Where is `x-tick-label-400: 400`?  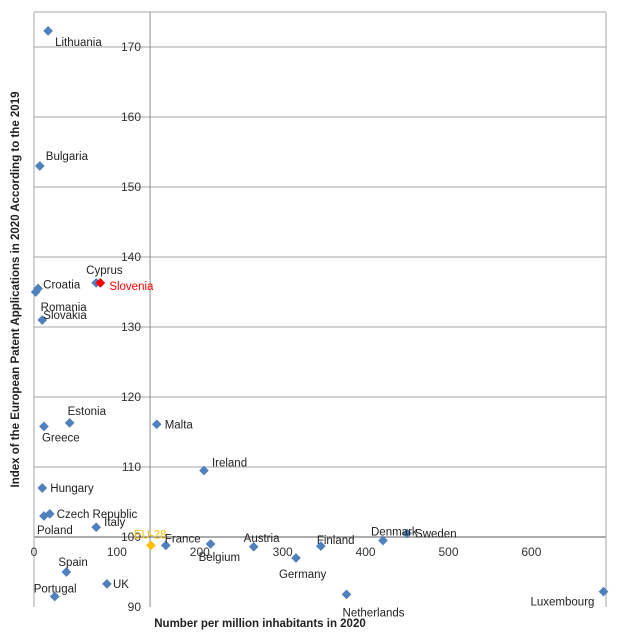
x-tick-label-400: 400 is located at coordinates (366, 552).